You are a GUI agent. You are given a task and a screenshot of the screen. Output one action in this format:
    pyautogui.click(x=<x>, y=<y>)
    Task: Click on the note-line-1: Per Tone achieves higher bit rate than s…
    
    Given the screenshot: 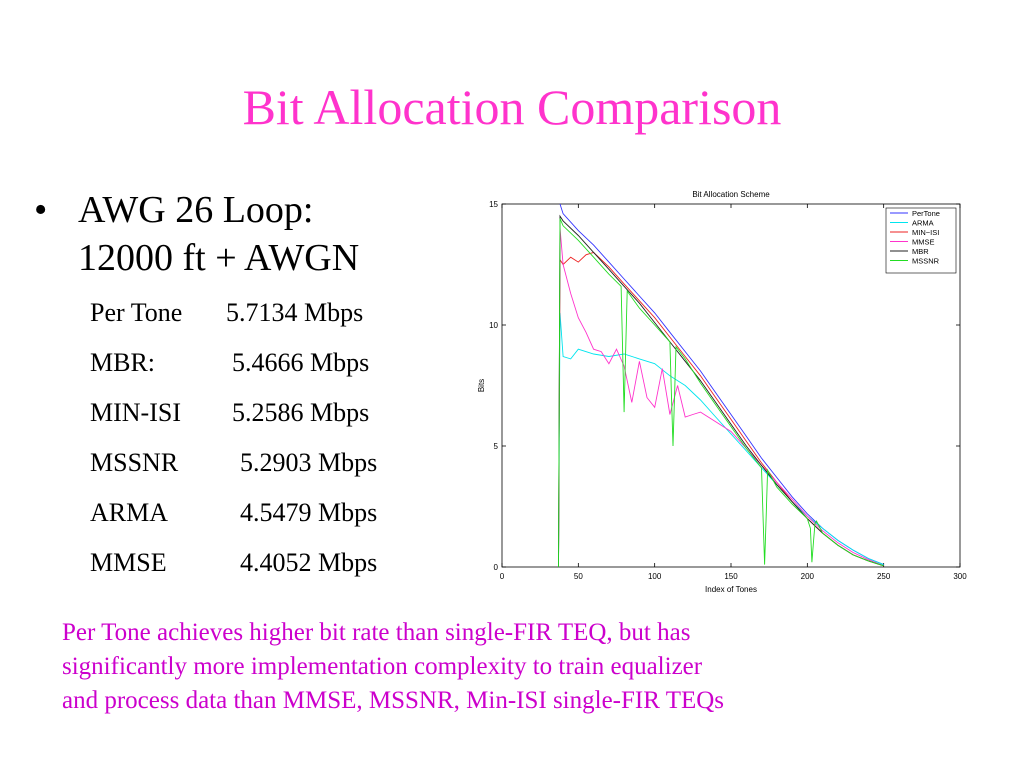 What is the action you would take?
    pyautogui.click(x=376, y=632)
    